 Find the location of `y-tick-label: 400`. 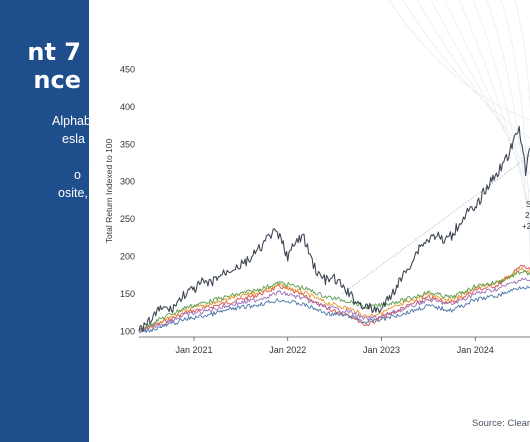

y-tick-label: 400 is located at coordinates (127, 107).